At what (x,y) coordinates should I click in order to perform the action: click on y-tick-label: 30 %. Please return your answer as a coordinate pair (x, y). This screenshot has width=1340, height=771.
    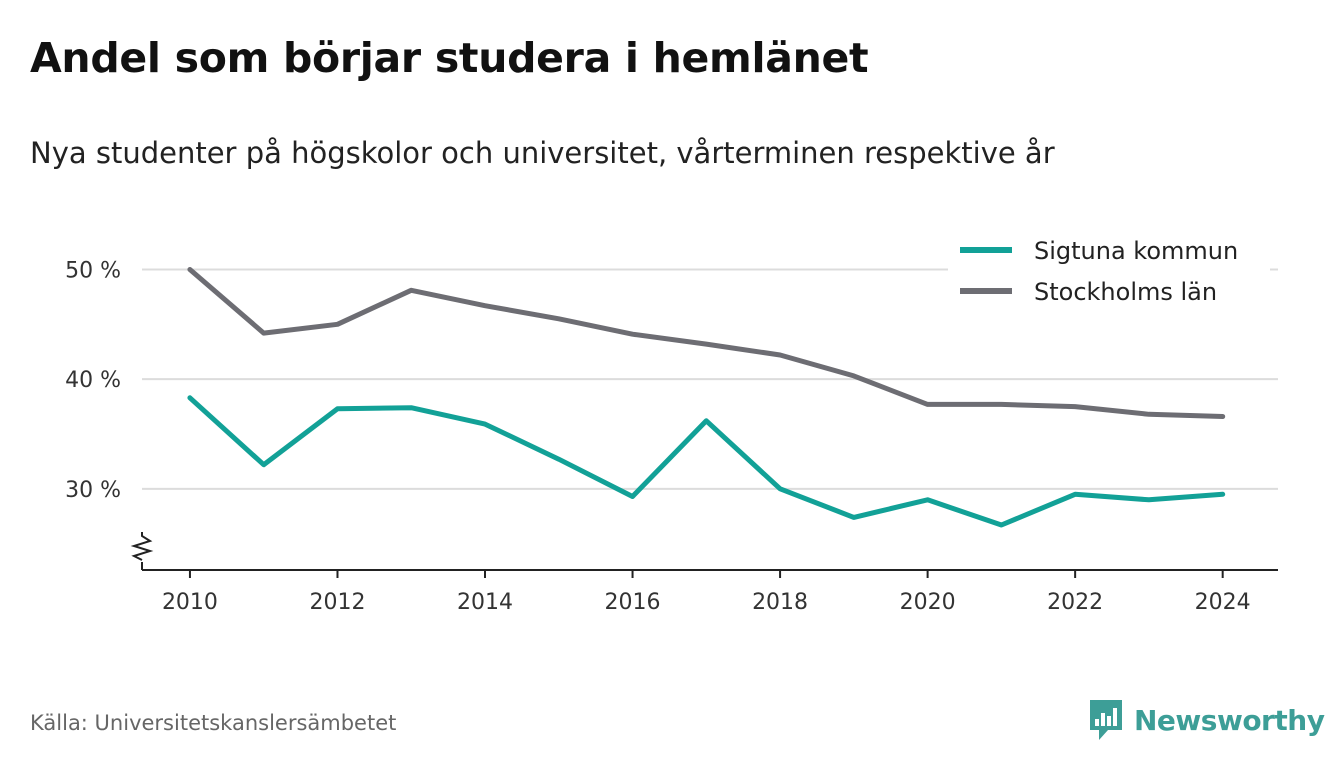
    Looking at the image, I should click on (93, 490).